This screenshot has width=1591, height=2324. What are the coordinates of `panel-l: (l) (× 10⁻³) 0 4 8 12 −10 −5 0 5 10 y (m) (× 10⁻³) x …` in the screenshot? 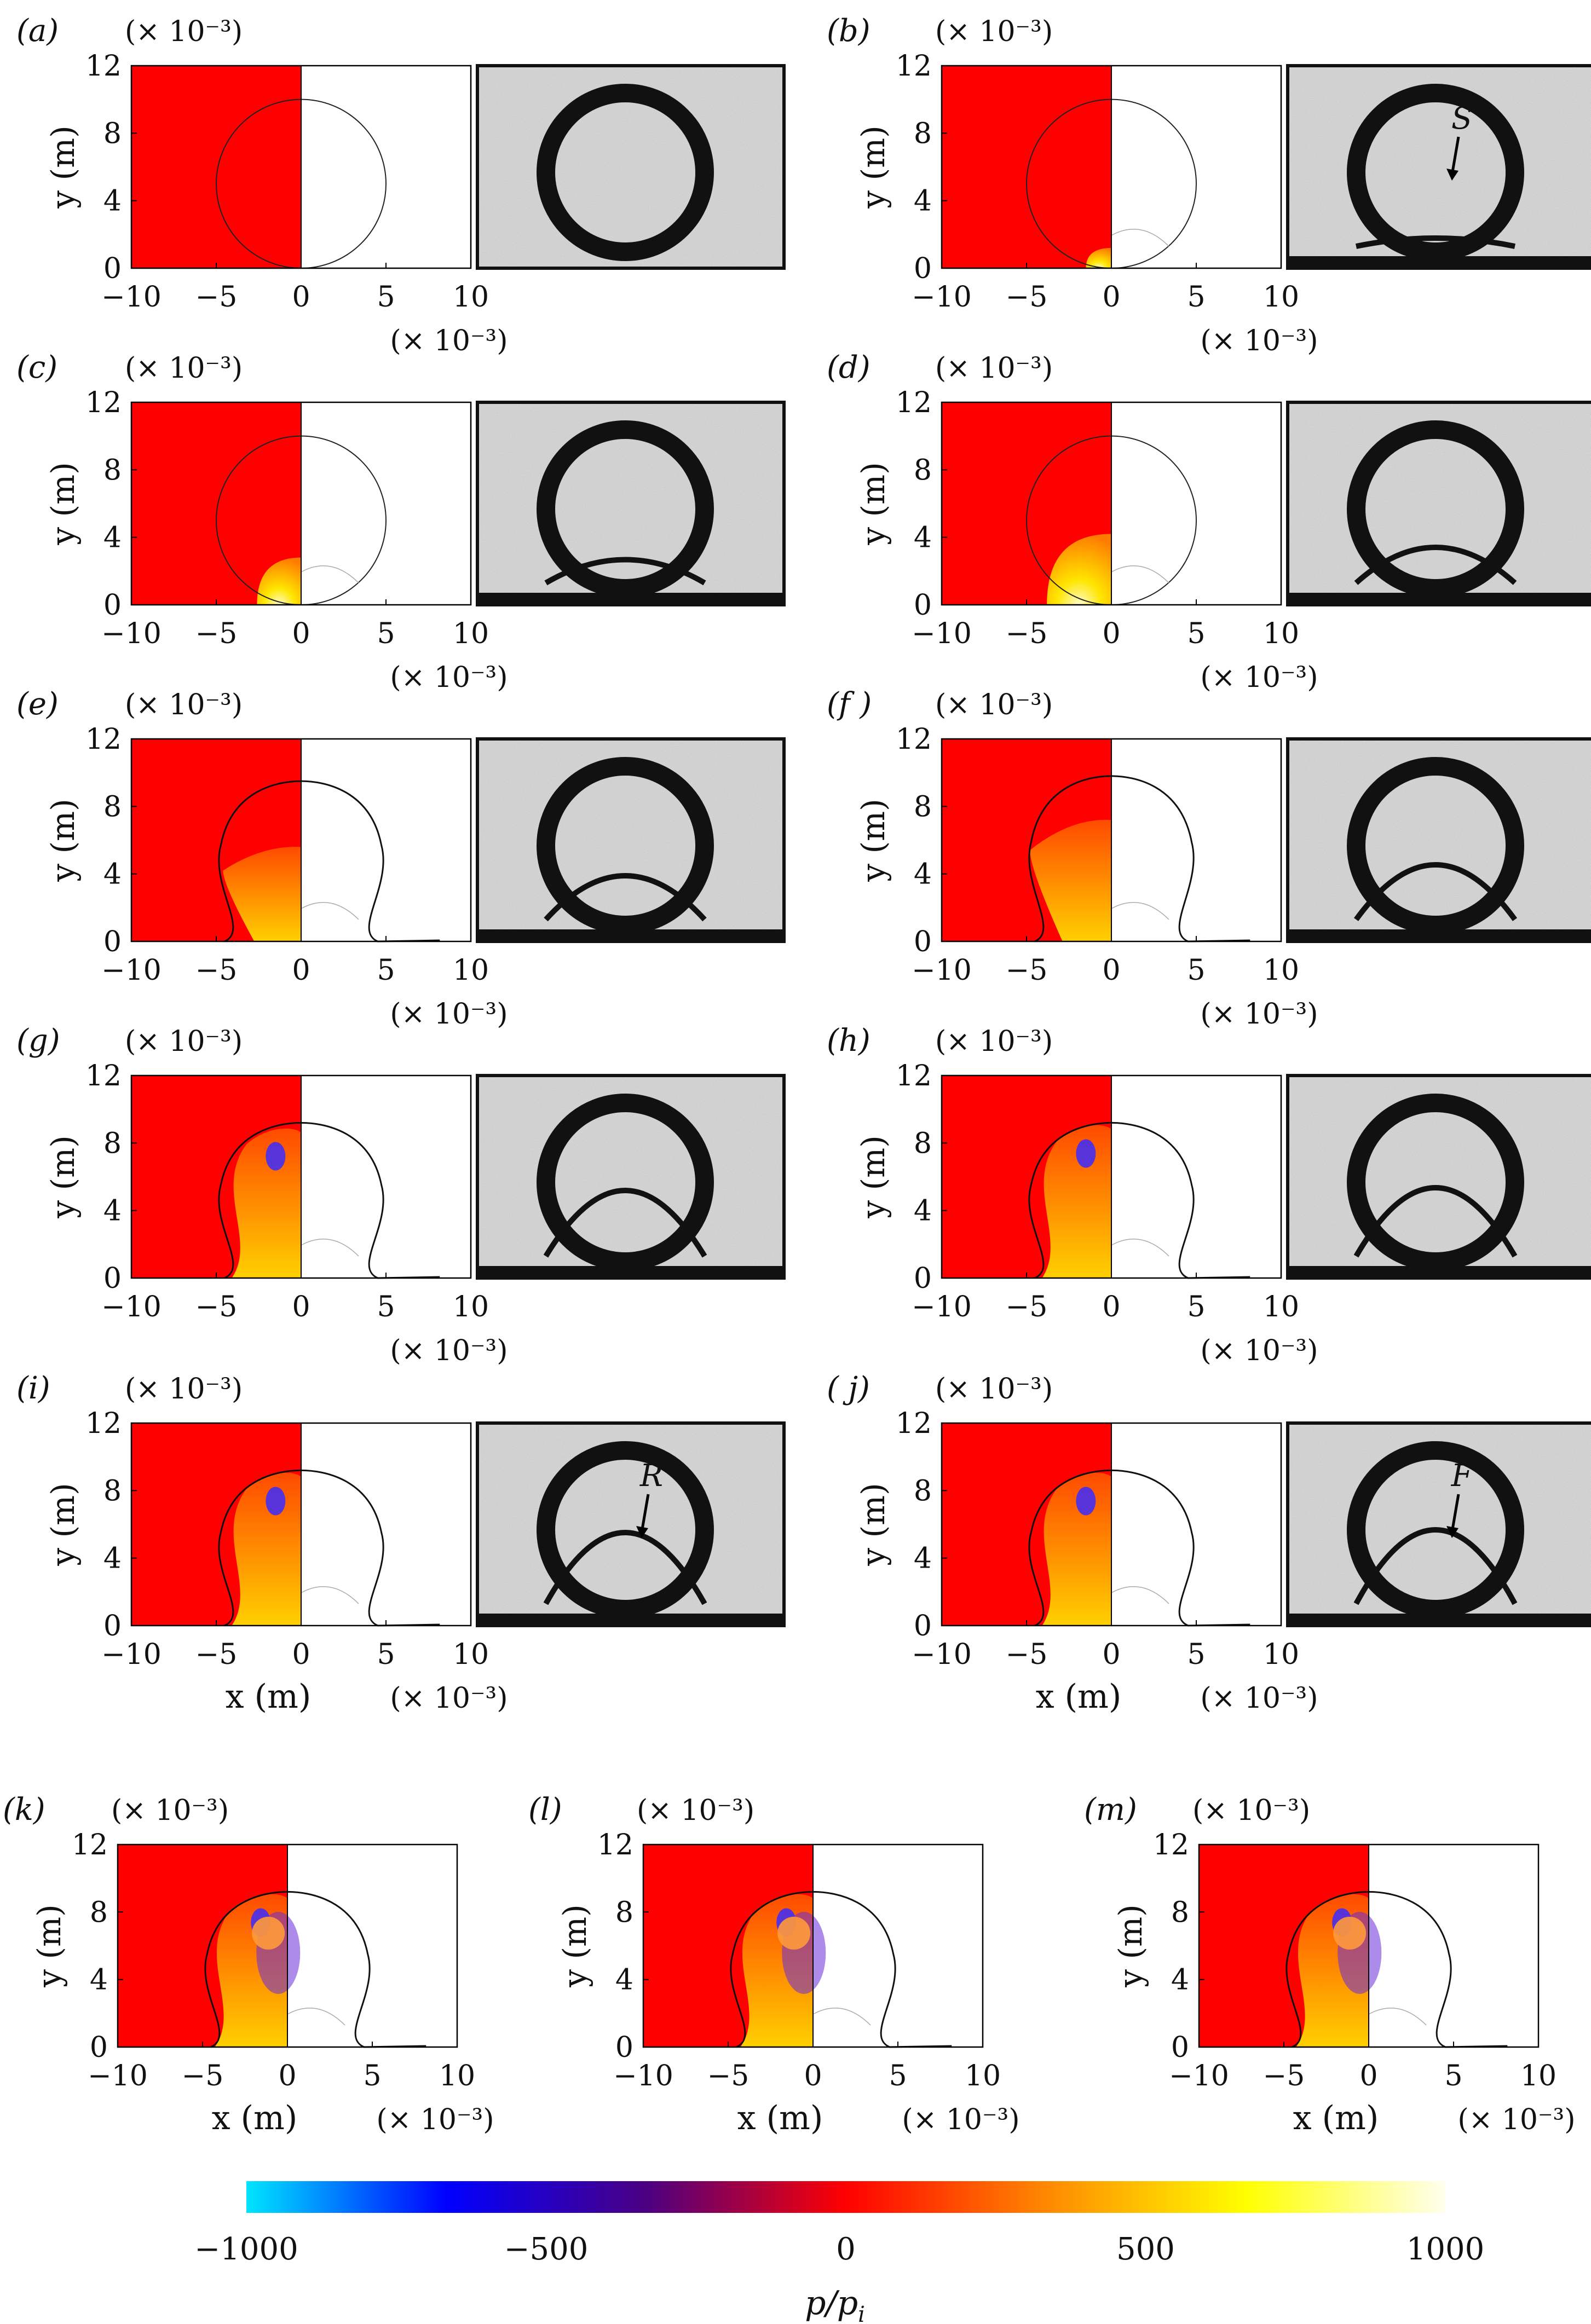 It's located at (774, 1964).